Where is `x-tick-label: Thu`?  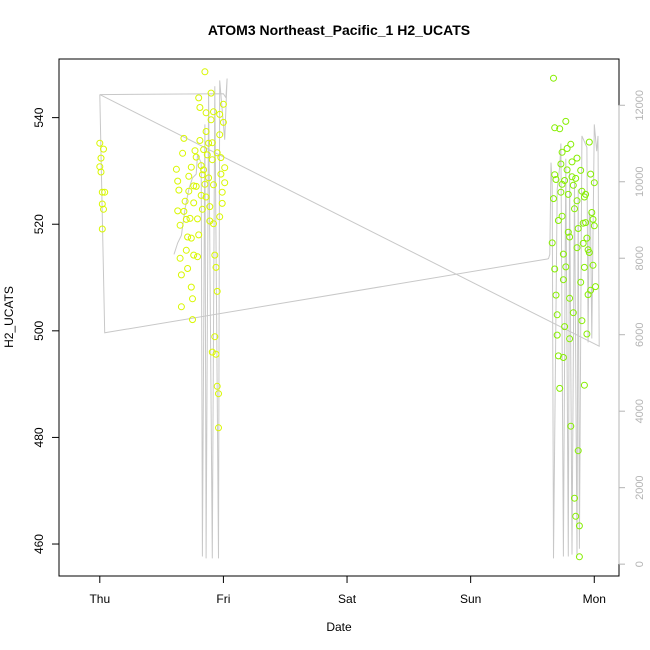
x-tick-label: Thu is located at coordinates (99, 599).